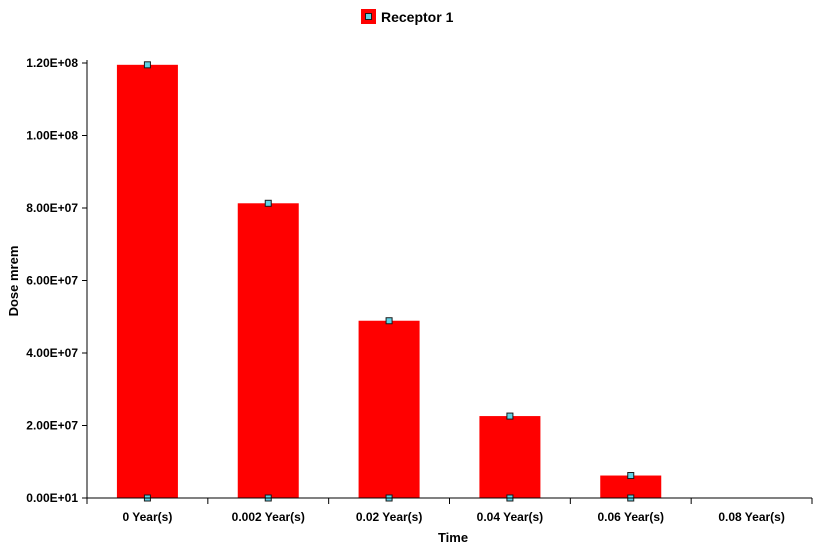 Image resolution: width=814 pixels, height=549 pixels. Describe the element at coordinates (510, 517) in the screenshot. I see `x-tick-label: 0.04 Year(s)` at that location.